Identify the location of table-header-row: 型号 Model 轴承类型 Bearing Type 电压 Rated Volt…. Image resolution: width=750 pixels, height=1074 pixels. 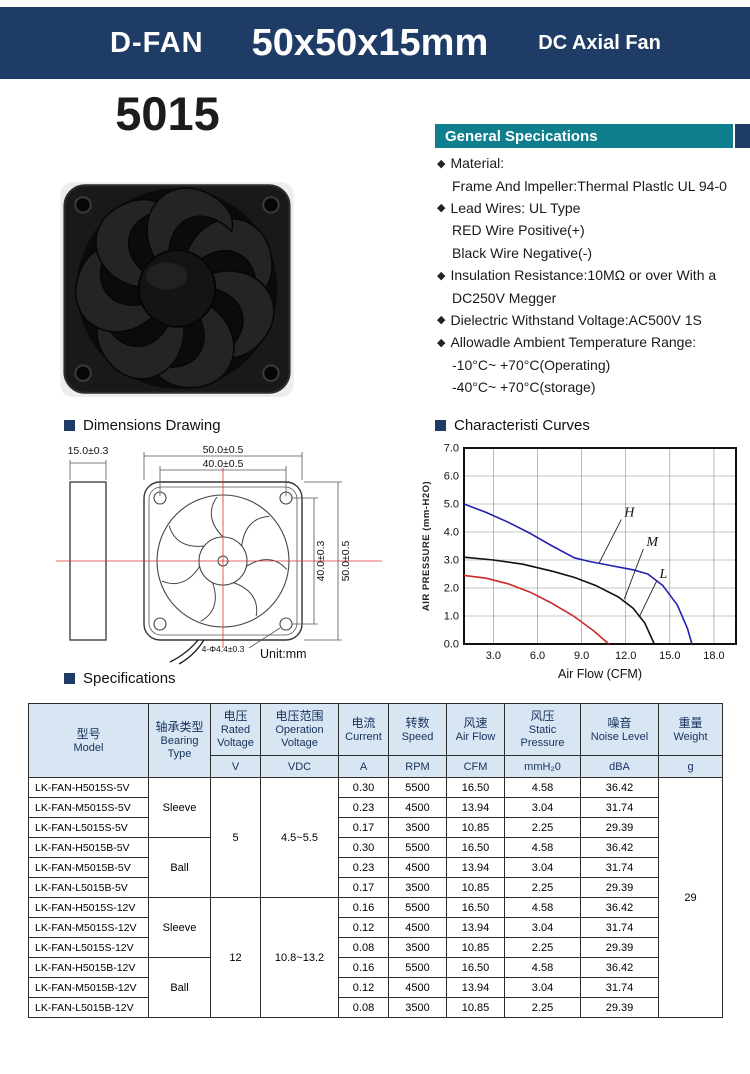
(375, 740).